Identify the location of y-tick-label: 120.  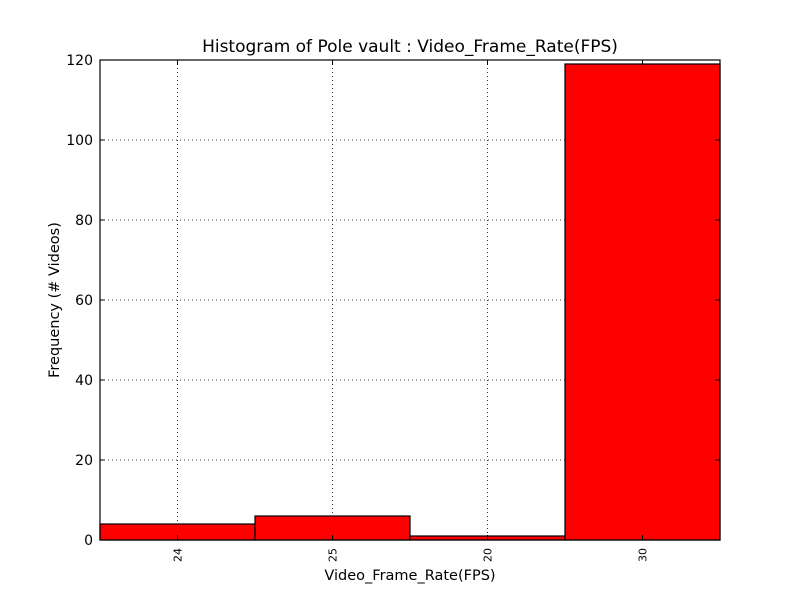
(79, 61).